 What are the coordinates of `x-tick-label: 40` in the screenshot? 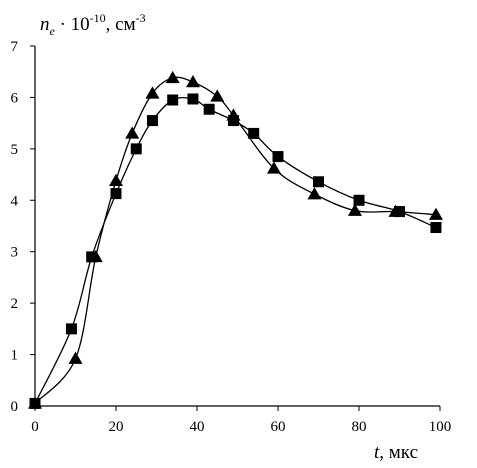 It's located at (197, 427).